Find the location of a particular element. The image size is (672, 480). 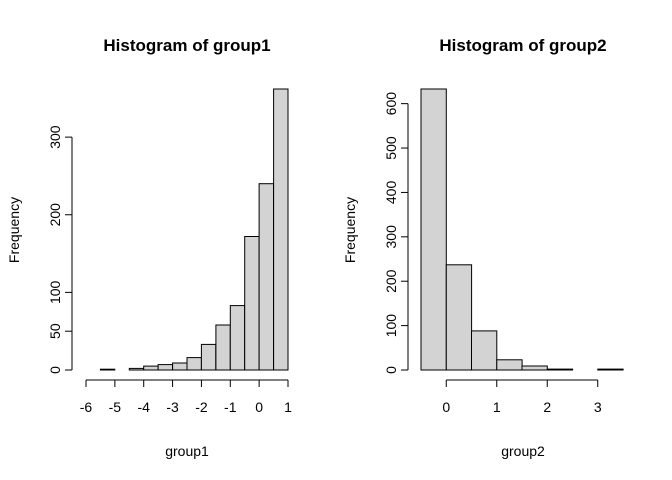

x-axis-group1: -6 -5 -4 -3 -2 -1 0 1 is located at coordinates (186, 397).